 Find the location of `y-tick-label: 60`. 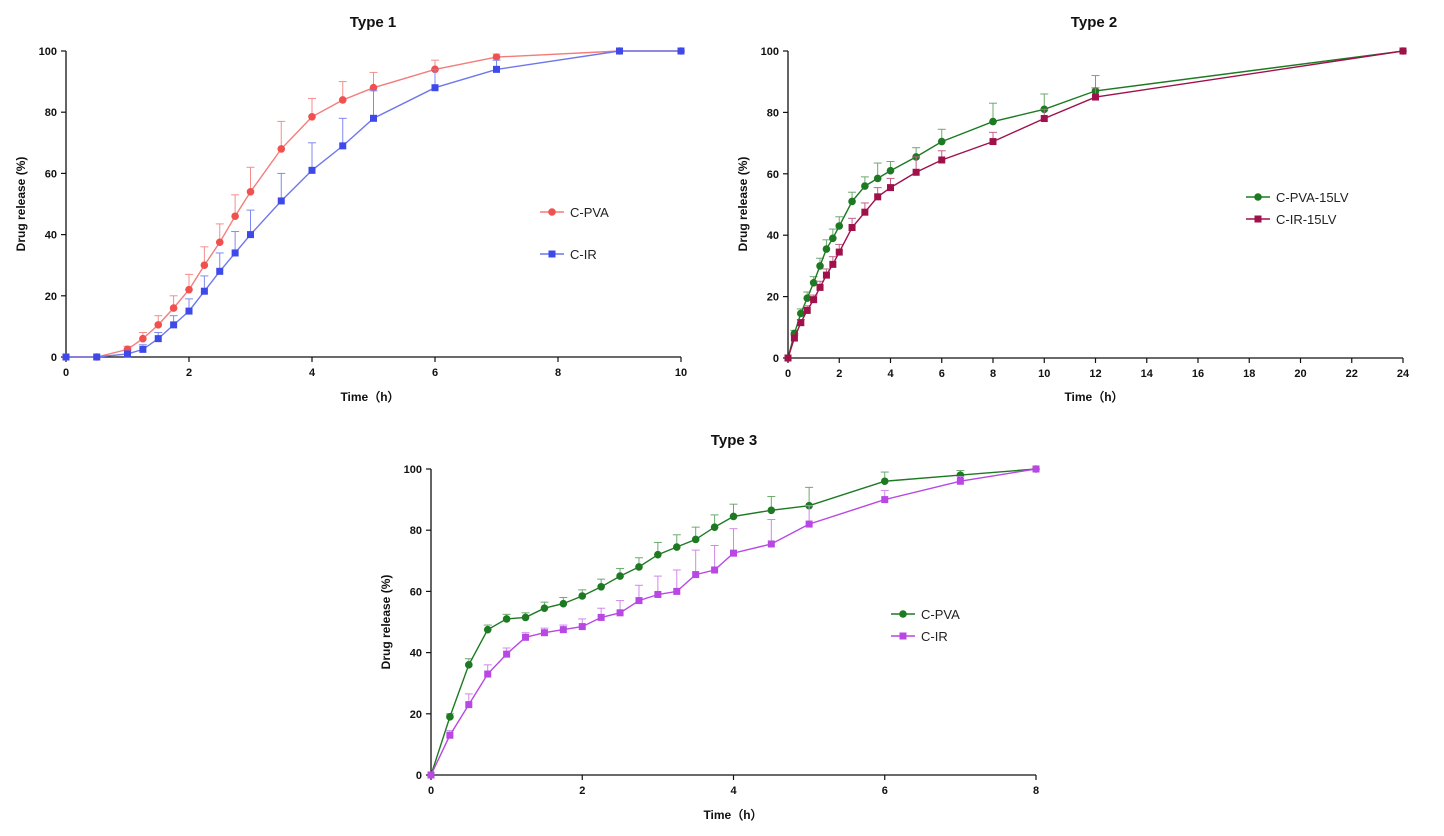

y-tick-label: 60 is located at coordinates (416, 592).